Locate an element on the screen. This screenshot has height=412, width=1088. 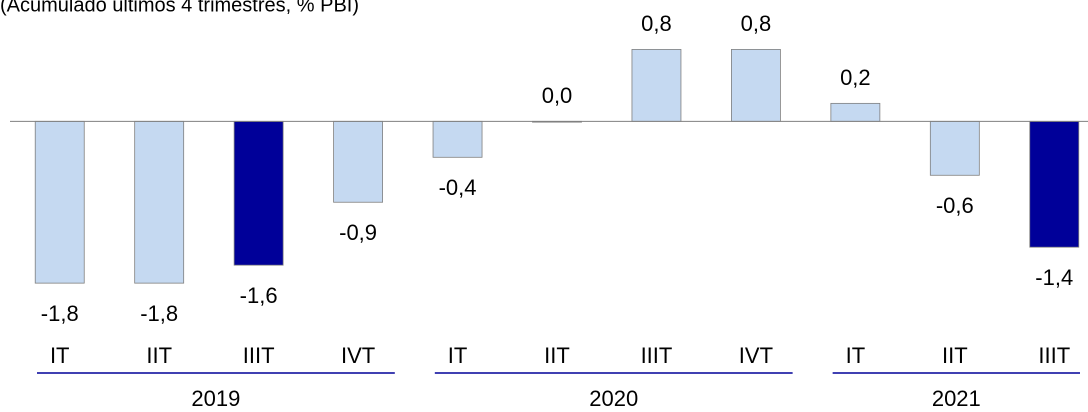
value-label: -1,4 is located at coordinates (1054, 277).